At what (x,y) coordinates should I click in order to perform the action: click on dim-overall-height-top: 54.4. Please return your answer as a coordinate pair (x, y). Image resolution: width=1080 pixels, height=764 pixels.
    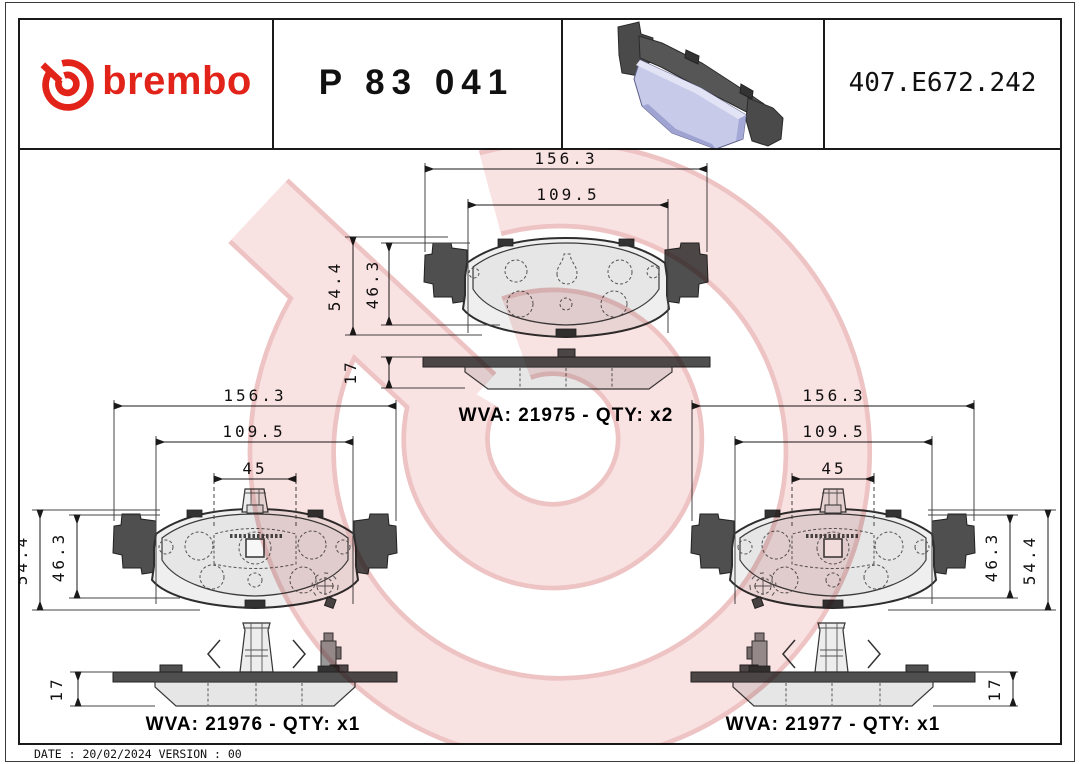
    Looking at the image, I should click on (334, 286).